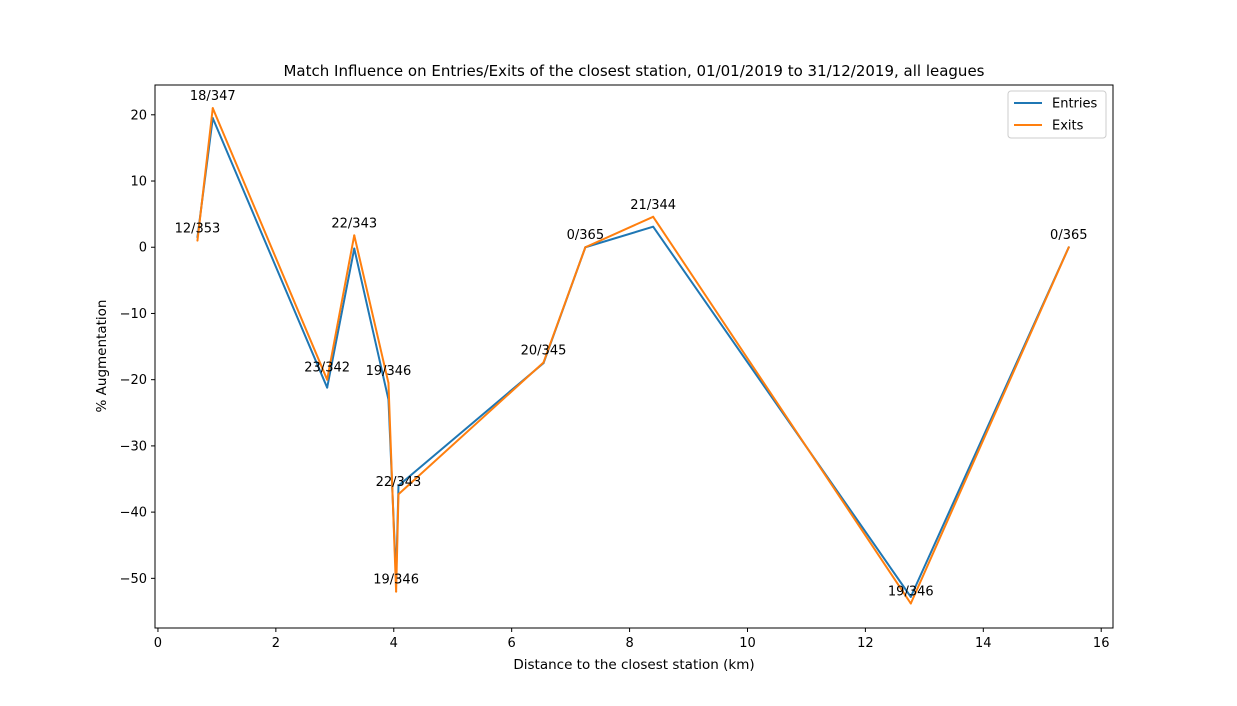 This screenshot has width=1237, height=706. Describe the element at coordinates (133, 579) in the screenshot. I see `y-tick-label: −50` at that location.